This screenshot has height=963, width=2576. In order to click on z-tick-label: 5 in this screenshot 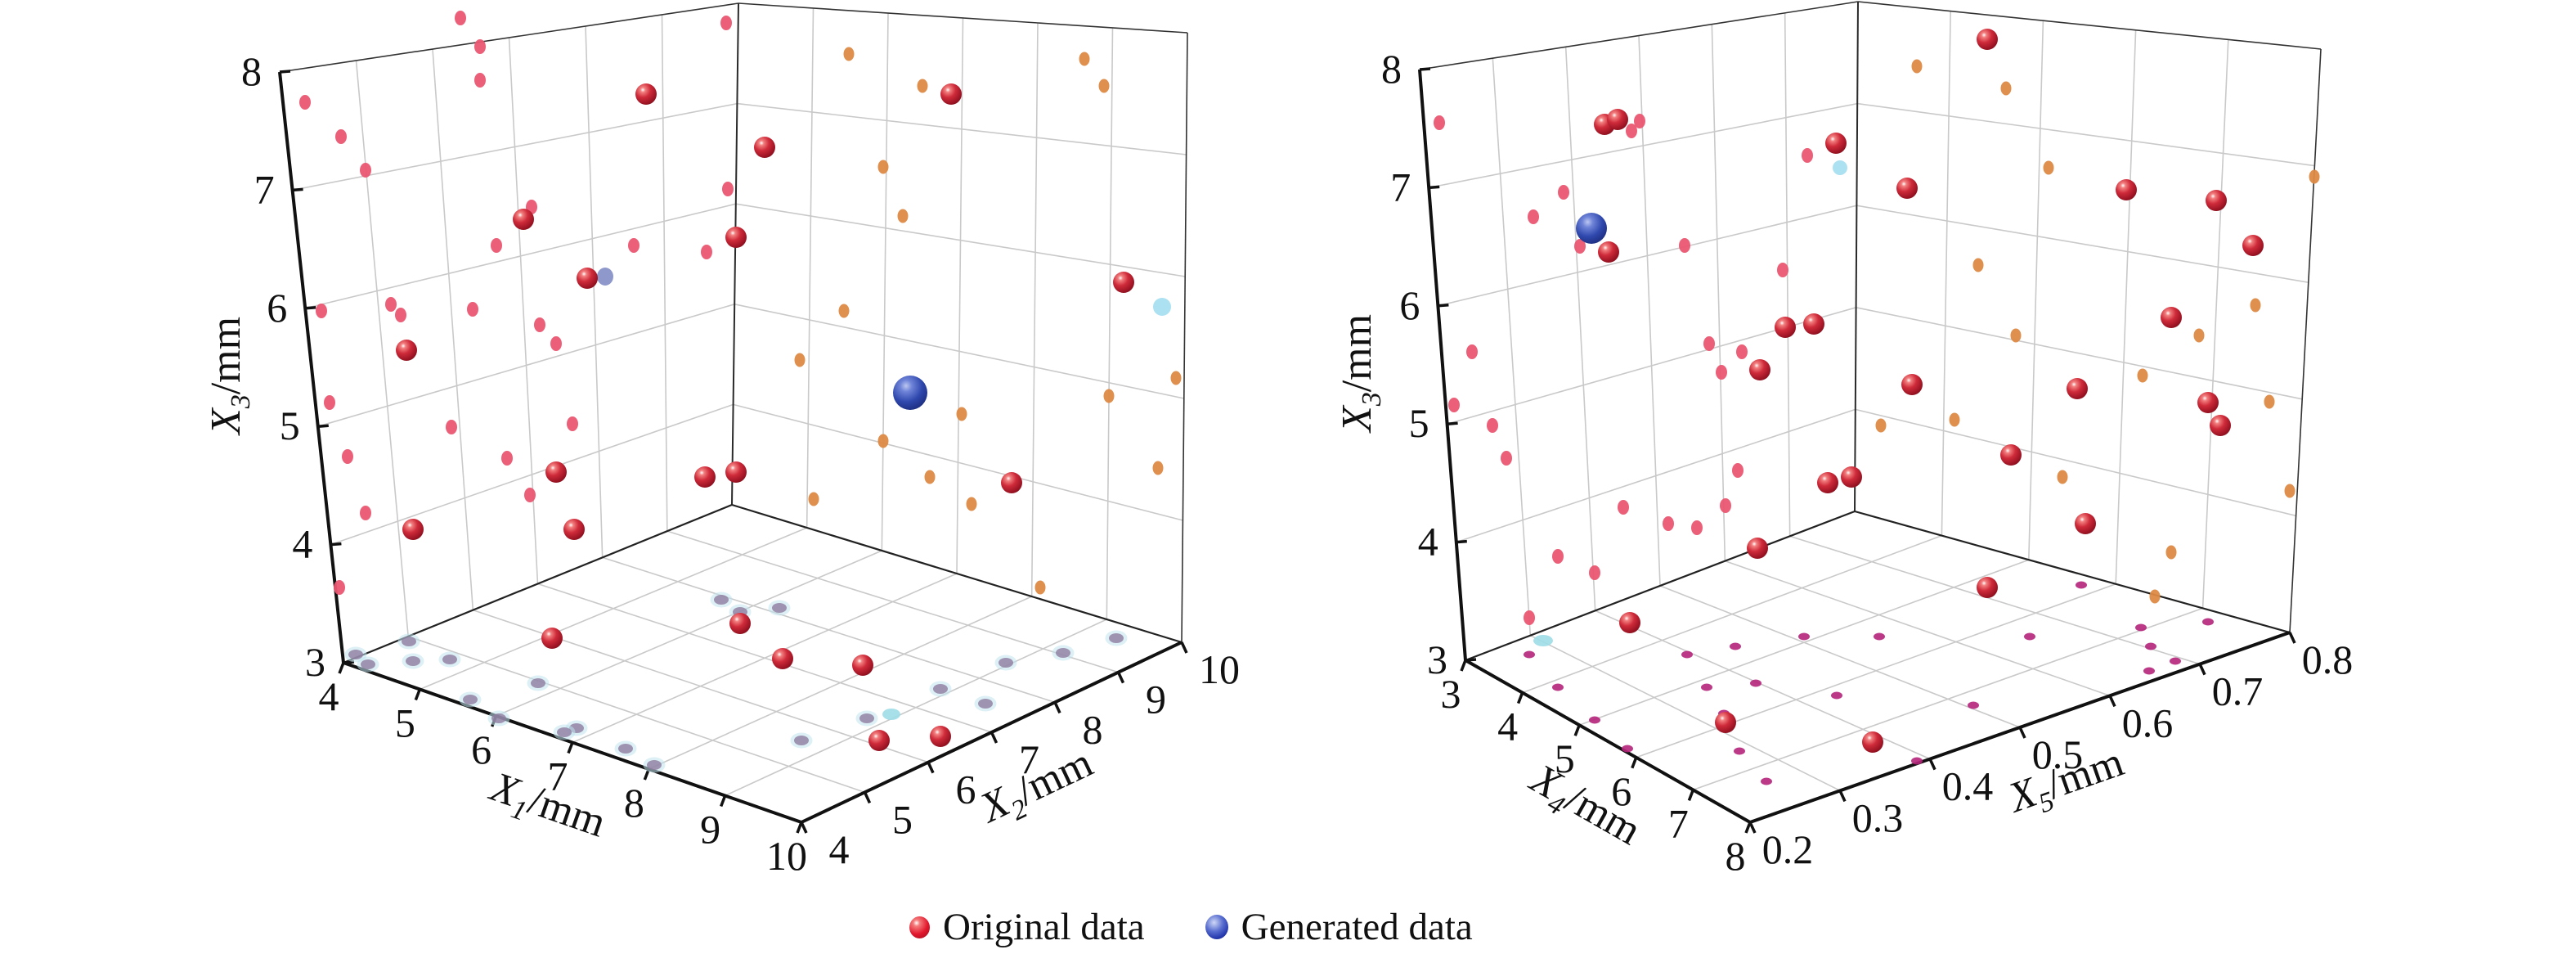, I will do `click(290, 425)`.